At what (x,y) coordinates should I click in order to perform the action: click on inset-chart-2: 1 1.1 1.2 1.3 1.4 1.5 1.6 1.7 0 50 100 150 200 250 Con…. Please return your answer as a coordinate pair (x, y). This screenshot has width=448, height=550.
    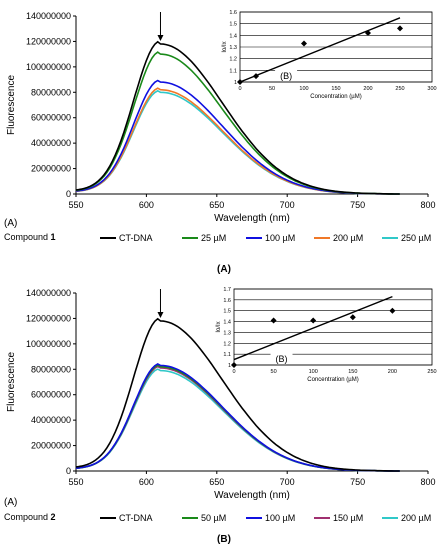
    Looking at the image, I should click on (326, 335).